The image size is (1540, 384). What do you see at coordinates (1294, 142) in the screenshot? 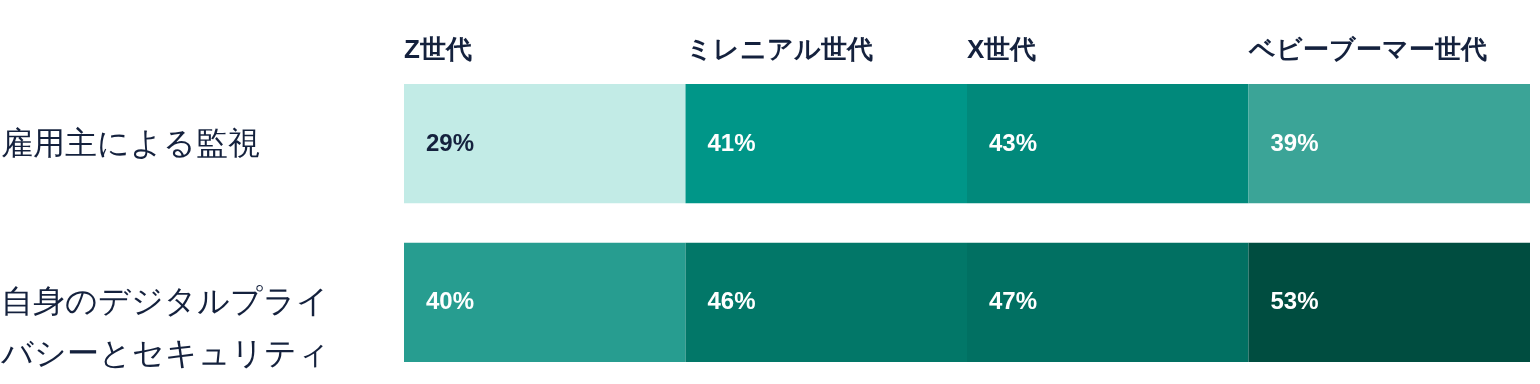
I see `data-label: 39%` at bounding box center [1294, 142].